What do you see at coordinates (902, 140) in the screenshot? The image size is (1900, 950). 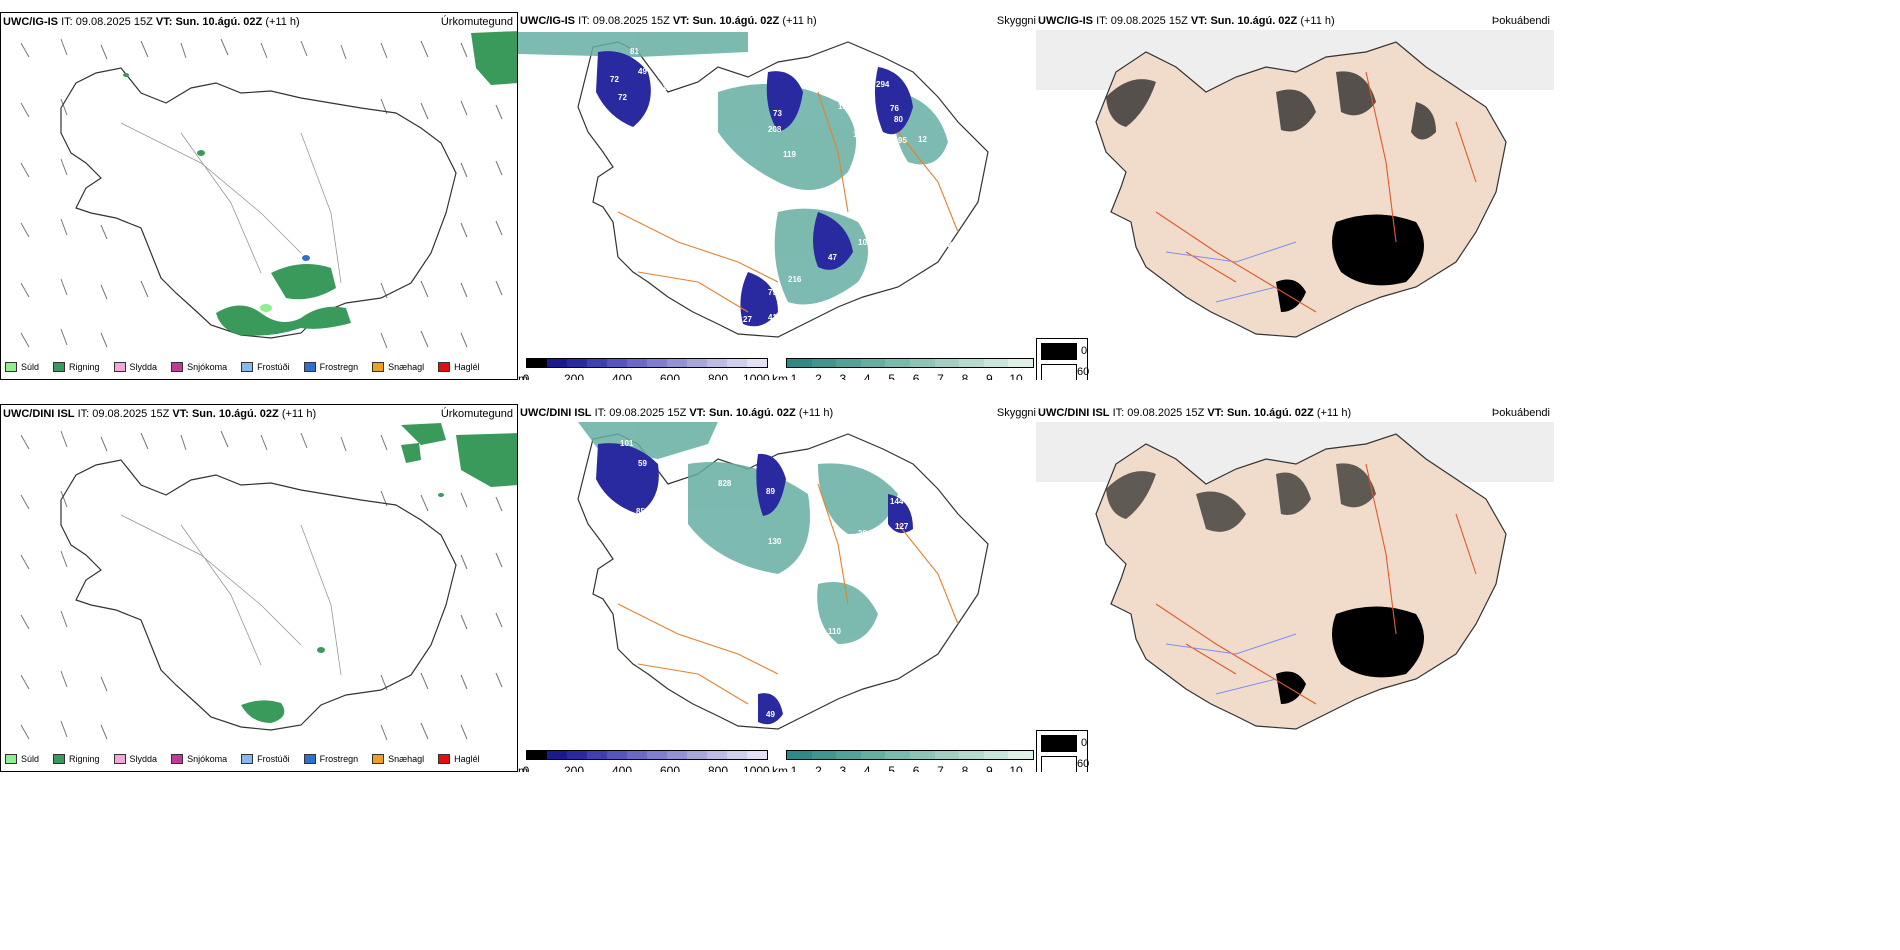 I see `cloudbase-label: 95` at bounding box center [902, 140].